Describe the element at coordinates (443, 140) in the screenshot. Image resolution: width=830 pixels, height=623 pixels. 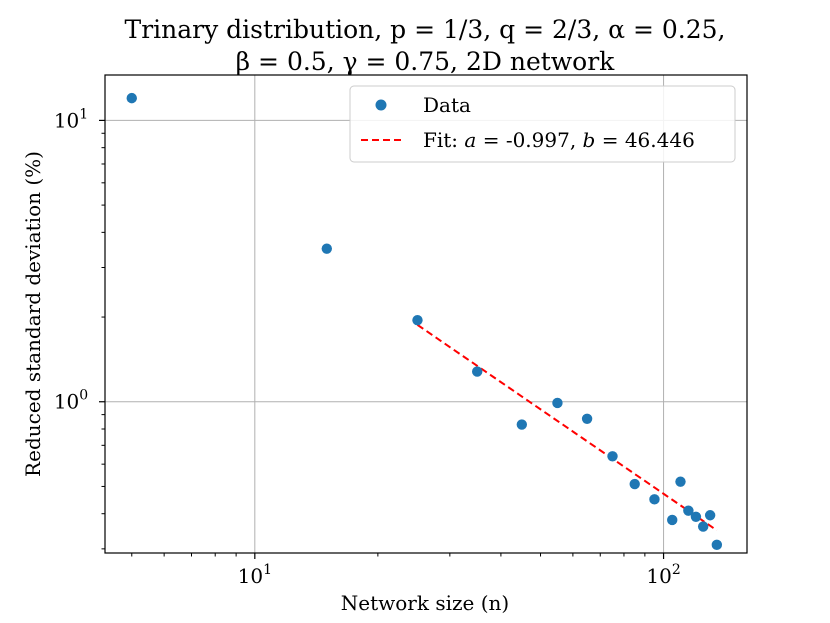
I see `legend-fit-prefix: Fit:` at that location.